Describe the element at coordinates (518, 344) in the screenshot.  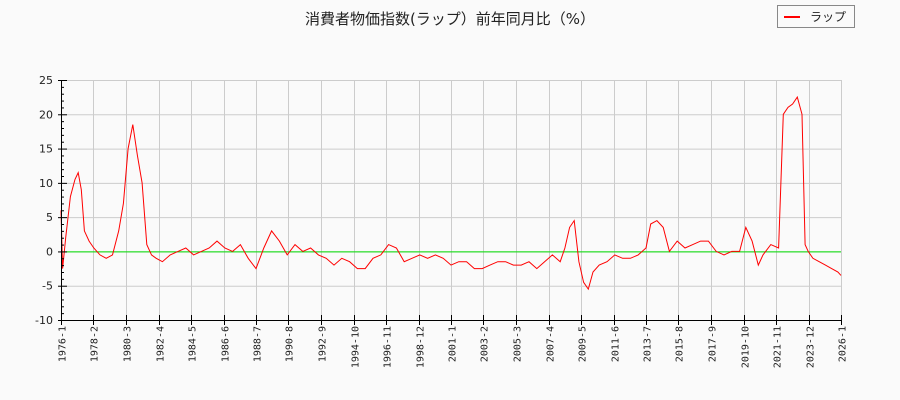
I see `x-tick-label: 2005-3` at that location.